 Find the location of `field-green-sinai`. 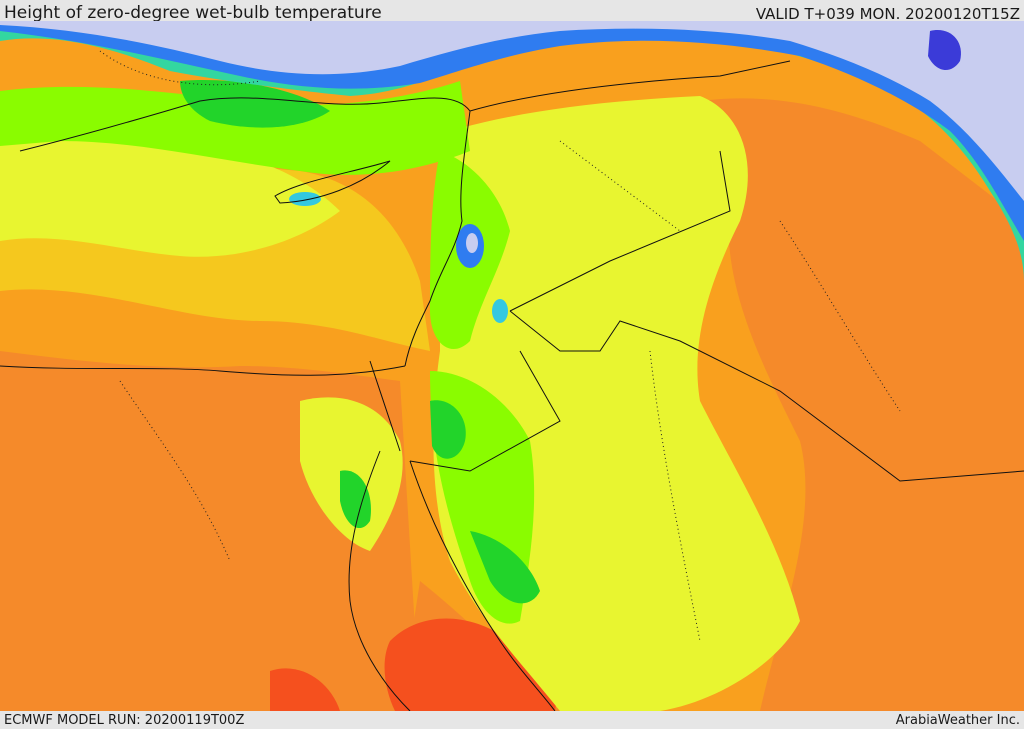

field-green-sinai is located at coordinates (355, 499).